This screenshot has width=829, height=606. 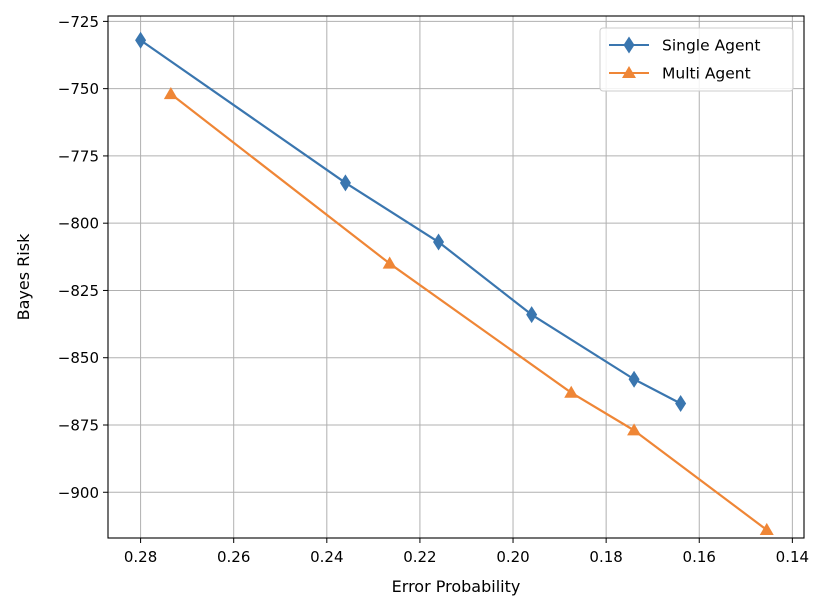 What do you see at coordinates (78, 493) in the screenshot?
I see `y-tick-label: −900` at bounding box center [78, 493].